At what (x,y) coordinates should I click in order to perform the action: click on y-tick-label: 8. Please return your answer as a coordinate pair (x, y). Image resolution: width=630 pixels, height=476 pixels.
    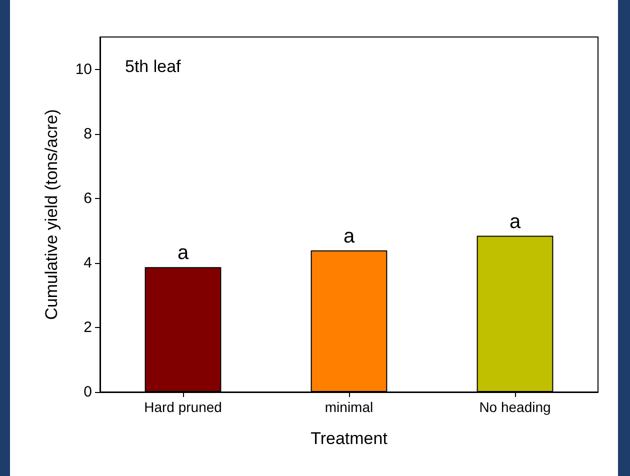
    Looking at the image, I should click on (88, 133).